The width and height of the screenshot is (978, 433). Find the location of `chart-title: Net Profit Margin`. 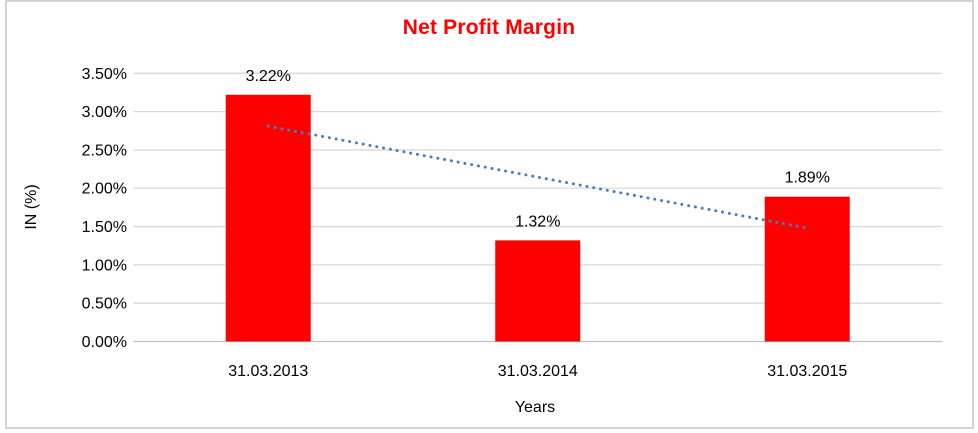

chart-title: Net Profit Margin is located at coordinates (489, 27).